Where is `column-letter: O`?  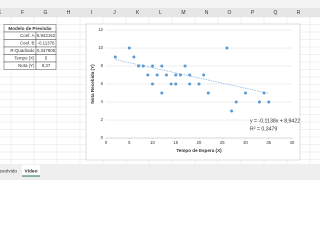 column-letter: O is located at coordinates (230, 13).